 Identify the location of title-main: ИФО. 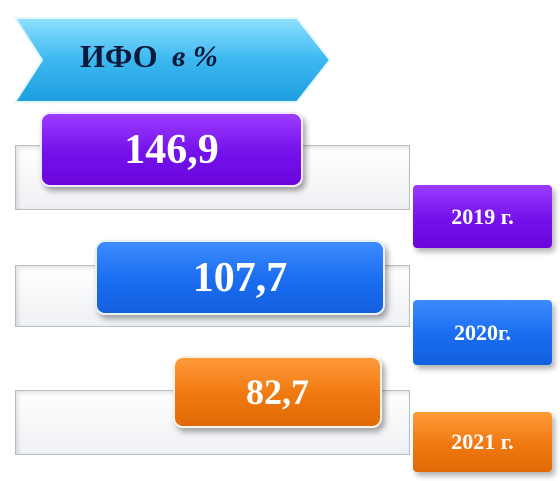
(119, 56).